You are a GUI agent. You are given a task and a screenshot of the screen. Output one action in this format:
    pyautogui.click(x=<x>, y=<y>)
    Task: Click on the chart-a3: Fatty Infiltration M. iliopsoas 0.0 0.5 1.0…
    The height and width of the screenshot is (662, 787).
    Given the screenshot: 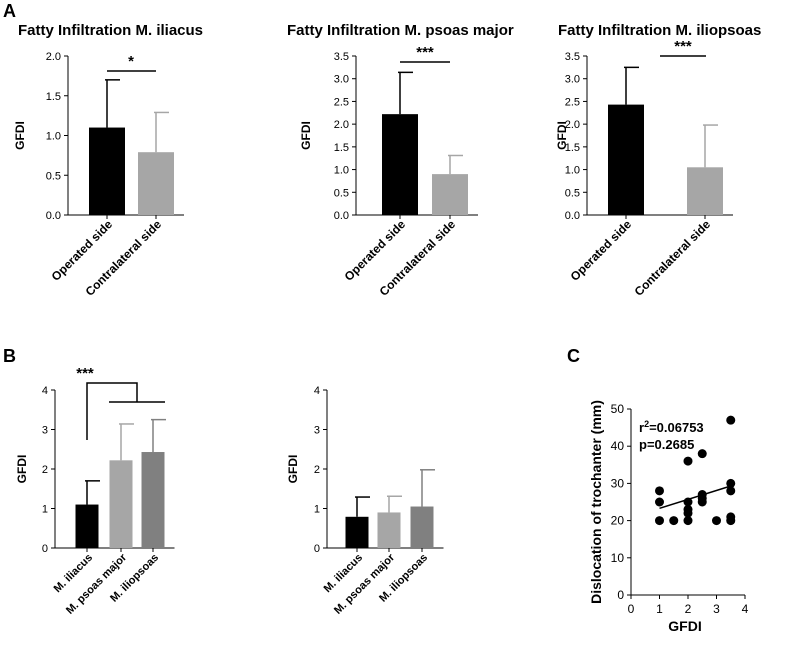 What is the action you would take?
    pyautogui.click(x=658, y=160)
    